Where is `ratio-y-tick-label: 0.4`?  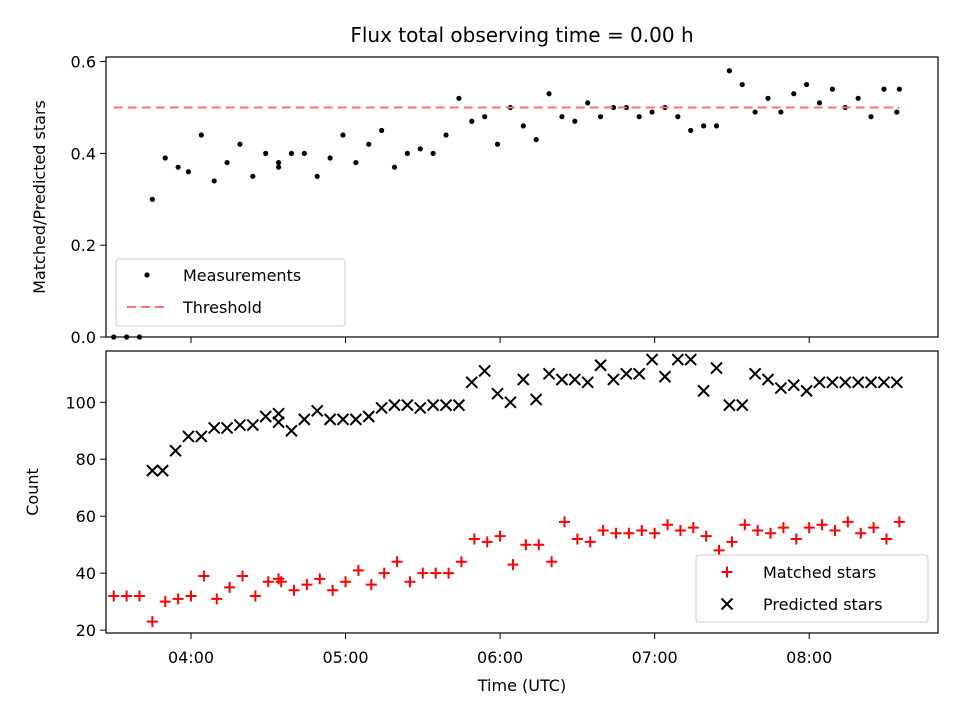
ratio-y-tick-label: 0.4 is located at coordinates (83, 153).